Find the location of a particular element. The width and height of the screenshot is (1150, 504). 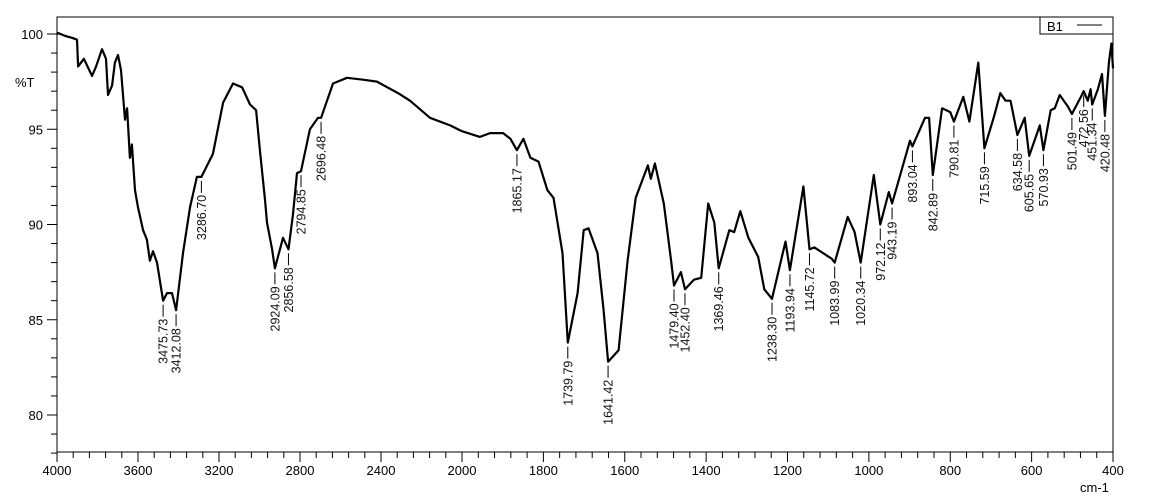

peak-label: 1641.42 is located at coordinates (609, 402).